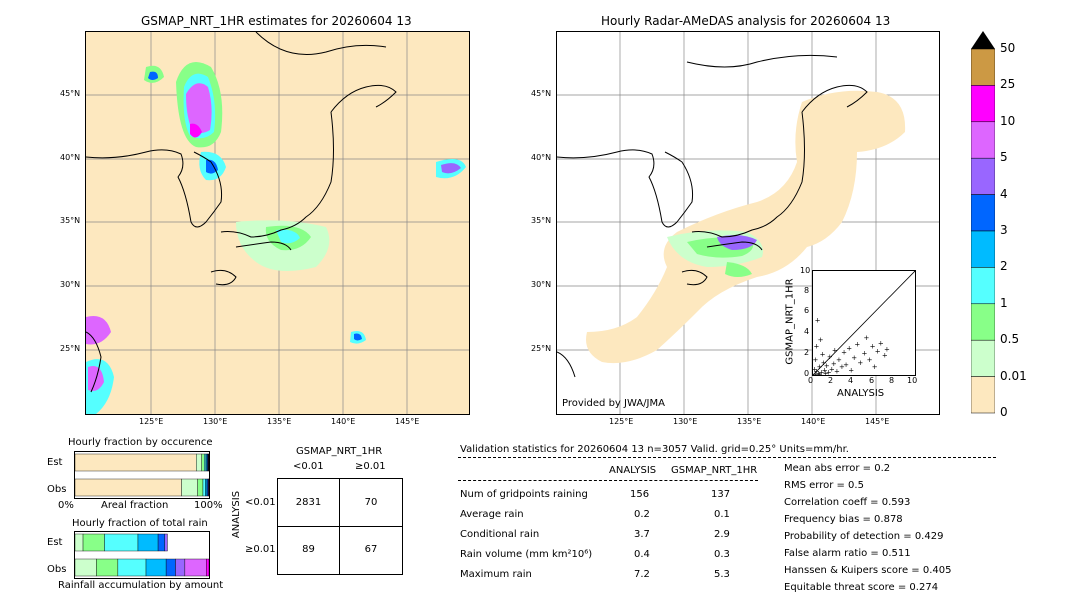 The height and width of the screenshot is (612, 1080). What do you see at coordinates (70, 348) in the screenshot?
I see `left-lat-label: 25°N` at bounding box center [70, 348].